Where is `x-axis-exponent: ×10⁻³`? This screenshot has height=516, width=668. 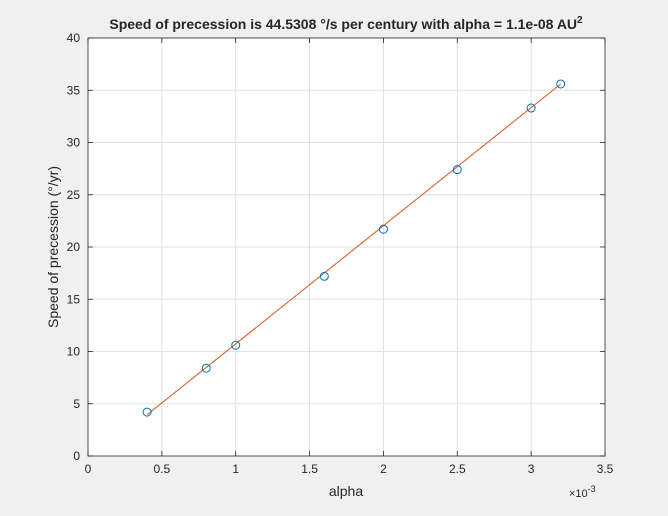 x-axis-exponent: ×10⁻³ is located at coordinates (582, 492).